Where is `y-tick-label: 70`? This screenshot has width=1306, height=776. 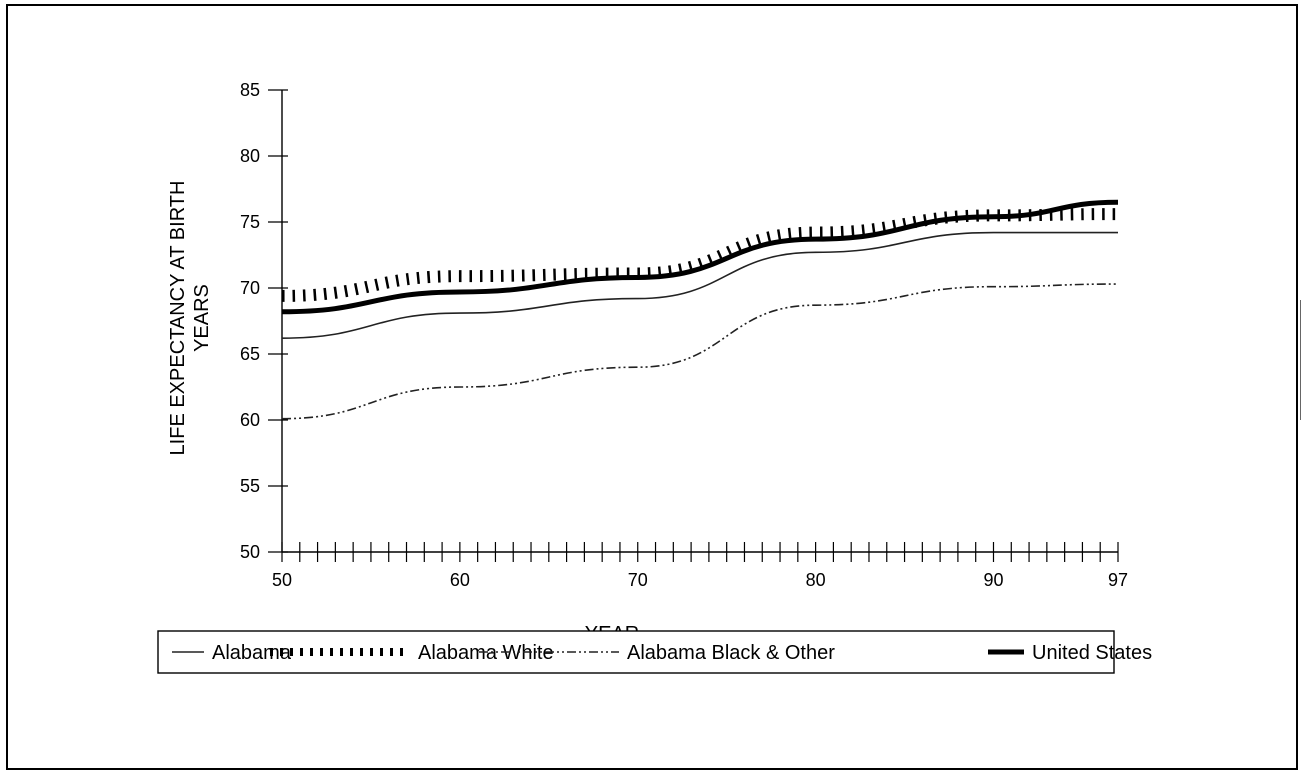 y-tick-label: 70 is located at coordinates (250, 288).